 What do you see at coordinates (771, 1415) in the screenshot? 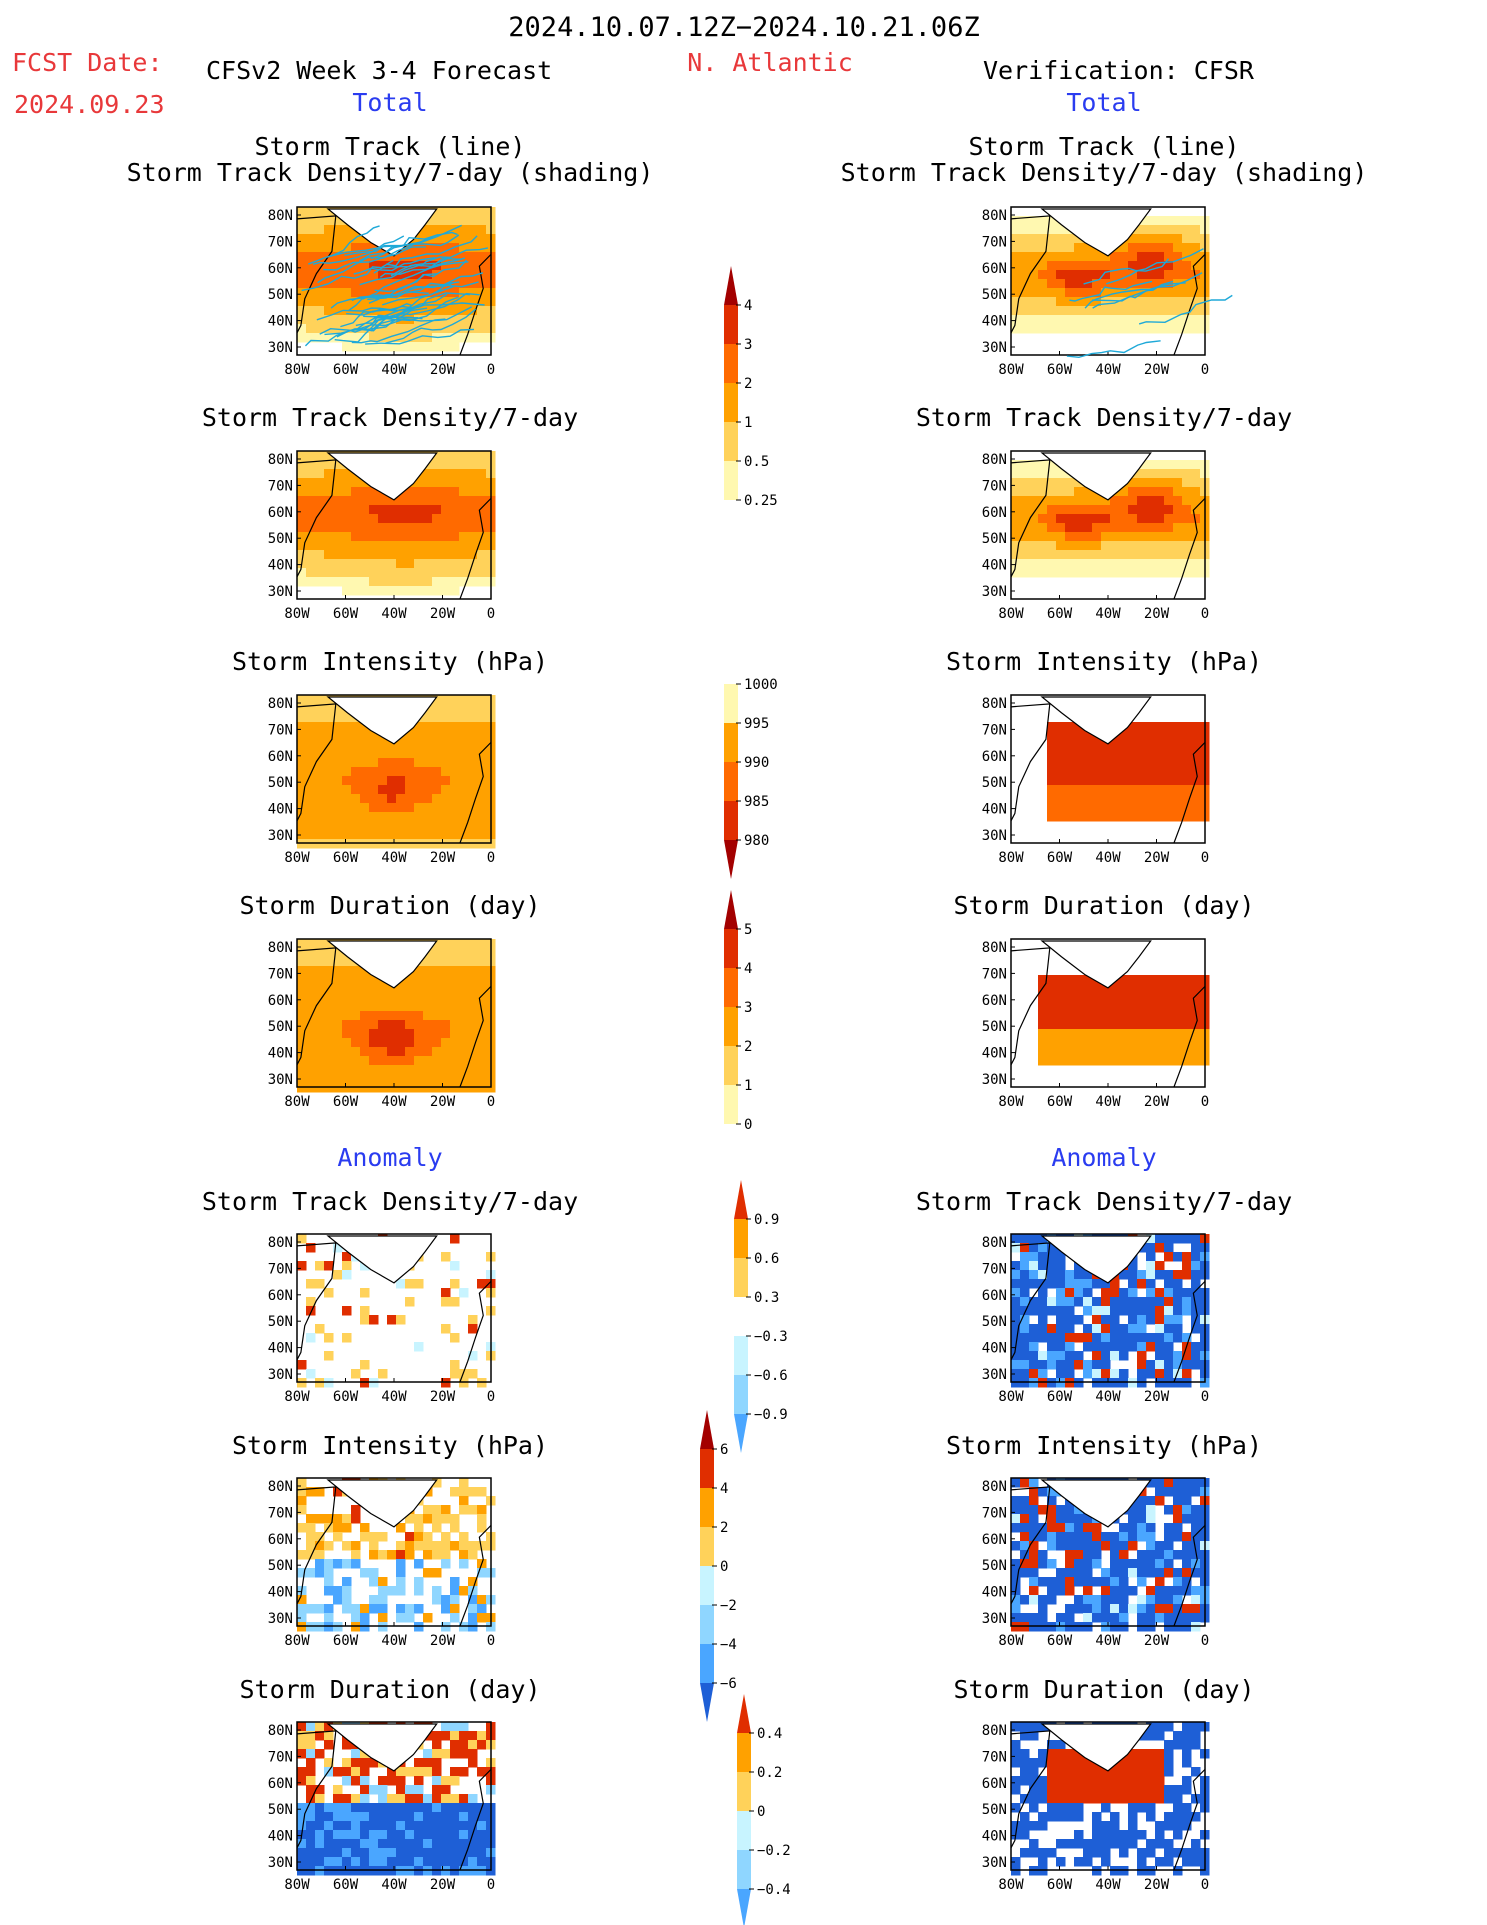
I see `colorbar-label: −0.9` at bounding box center [771, 1415].